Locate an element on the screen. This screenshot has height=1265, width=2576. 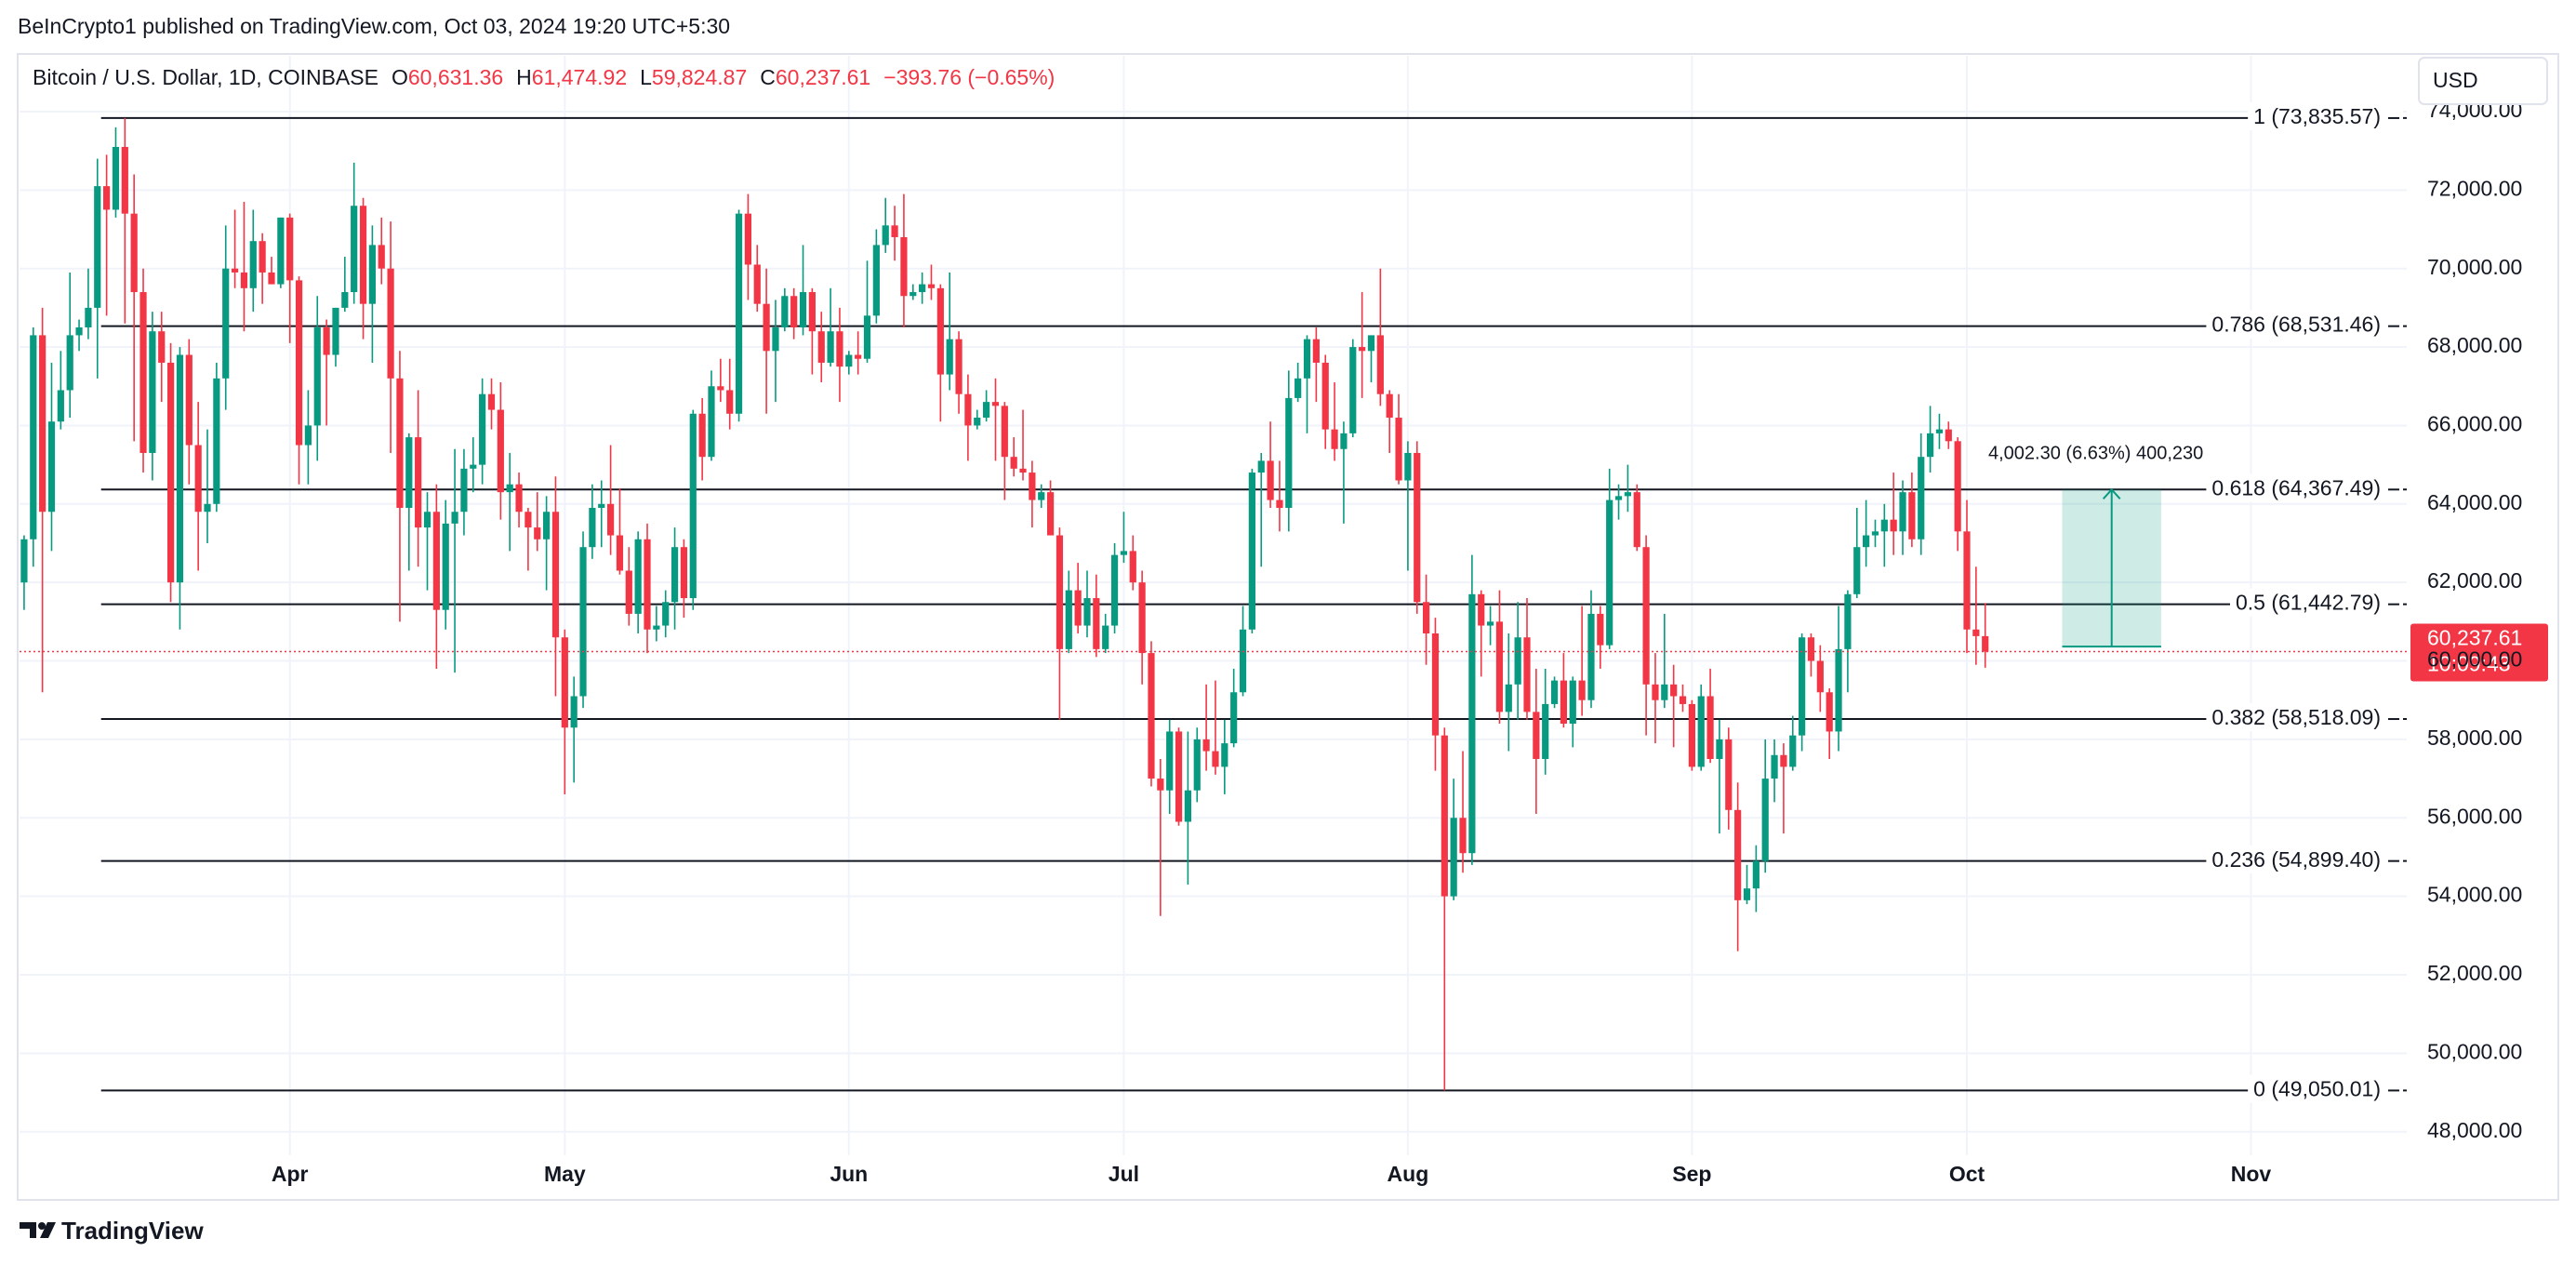
fib-label: 0.236 (54,899.40) is located at coordinates (2296, 859).